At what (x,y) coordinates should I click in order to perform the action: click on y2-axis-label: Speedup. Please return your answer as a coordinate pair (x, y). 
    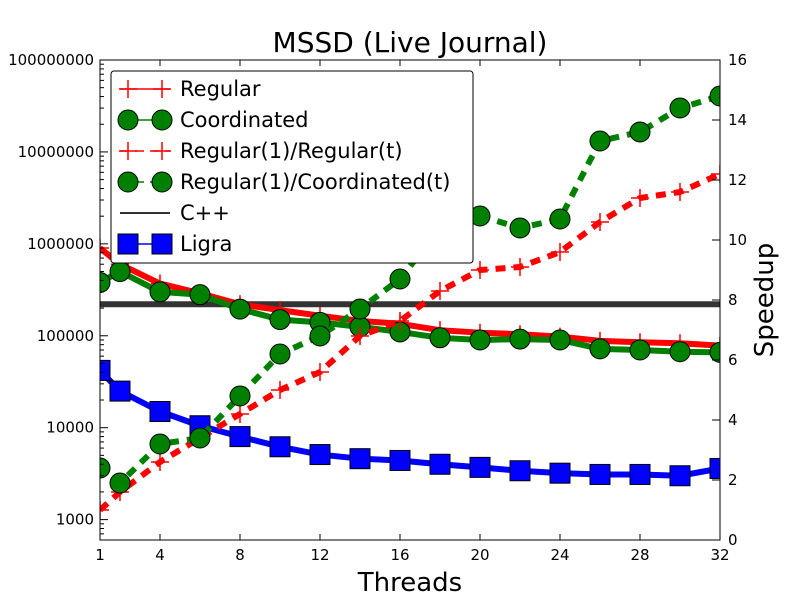
    Looking at the image, I should click on (765, 300).